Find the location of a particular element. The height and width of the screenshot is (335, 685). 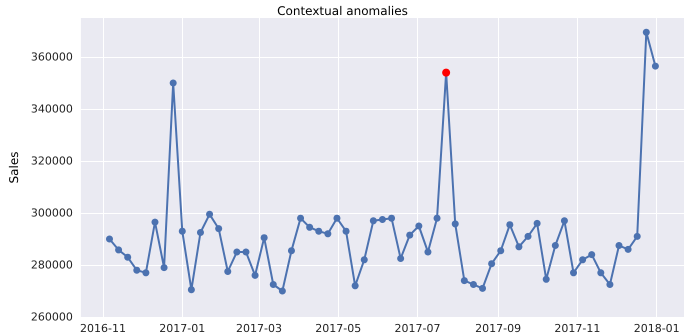

chart-title: Contextual anomalies is located at coordinates (342, 11).